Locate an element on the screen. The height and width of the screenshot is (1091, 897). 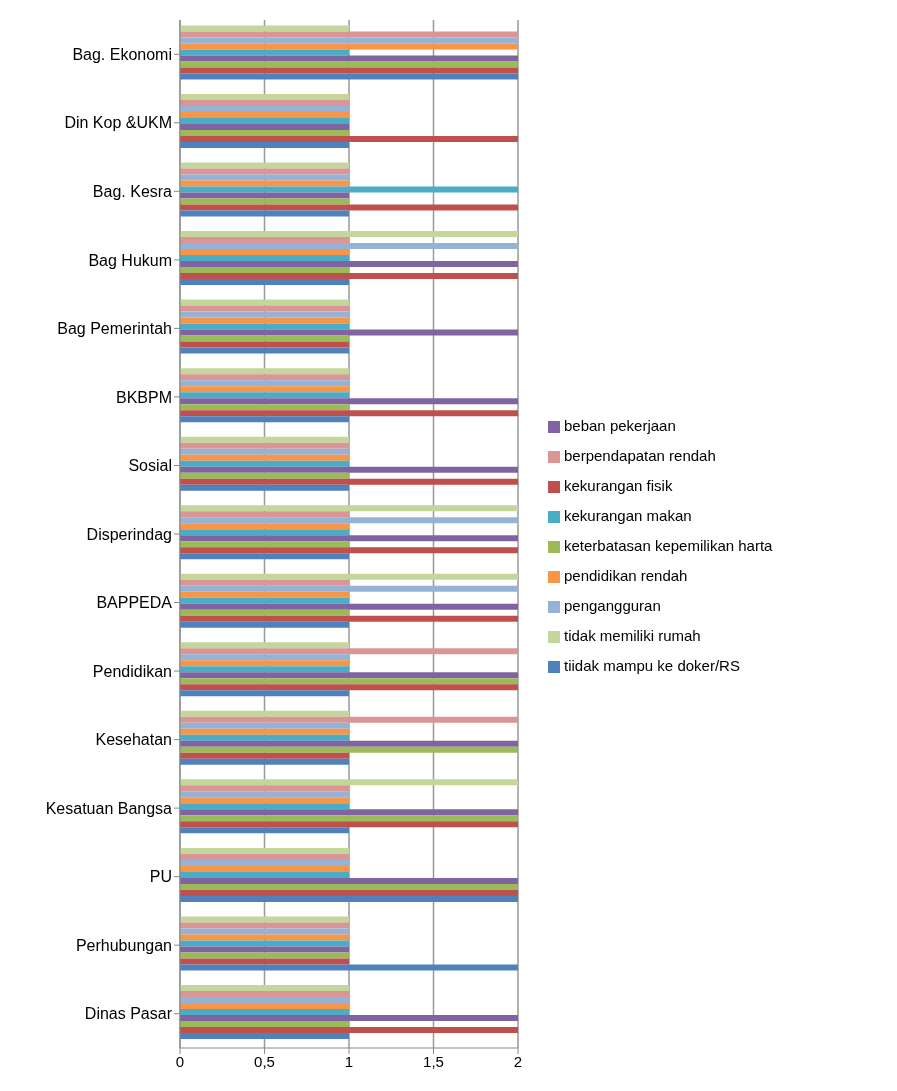
x-tick-label: 1,5 is located at coordinates (433, 1061).